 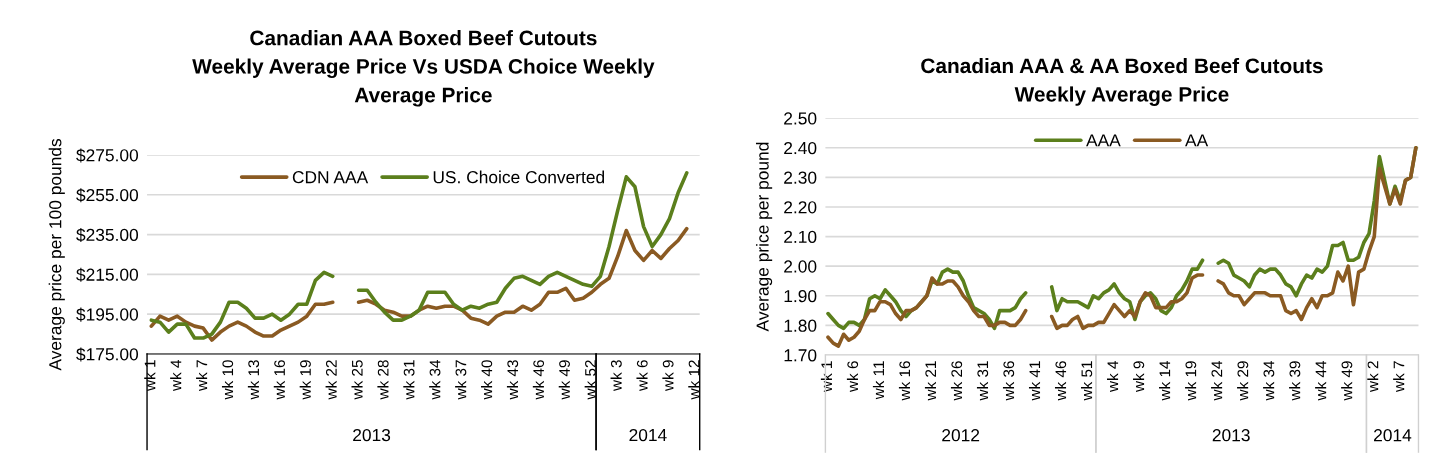 What do you see at coordinates (764, 237) in the screenshot?
I see `y-axis-title: Average price per pound` at bounding box center [764, 237].